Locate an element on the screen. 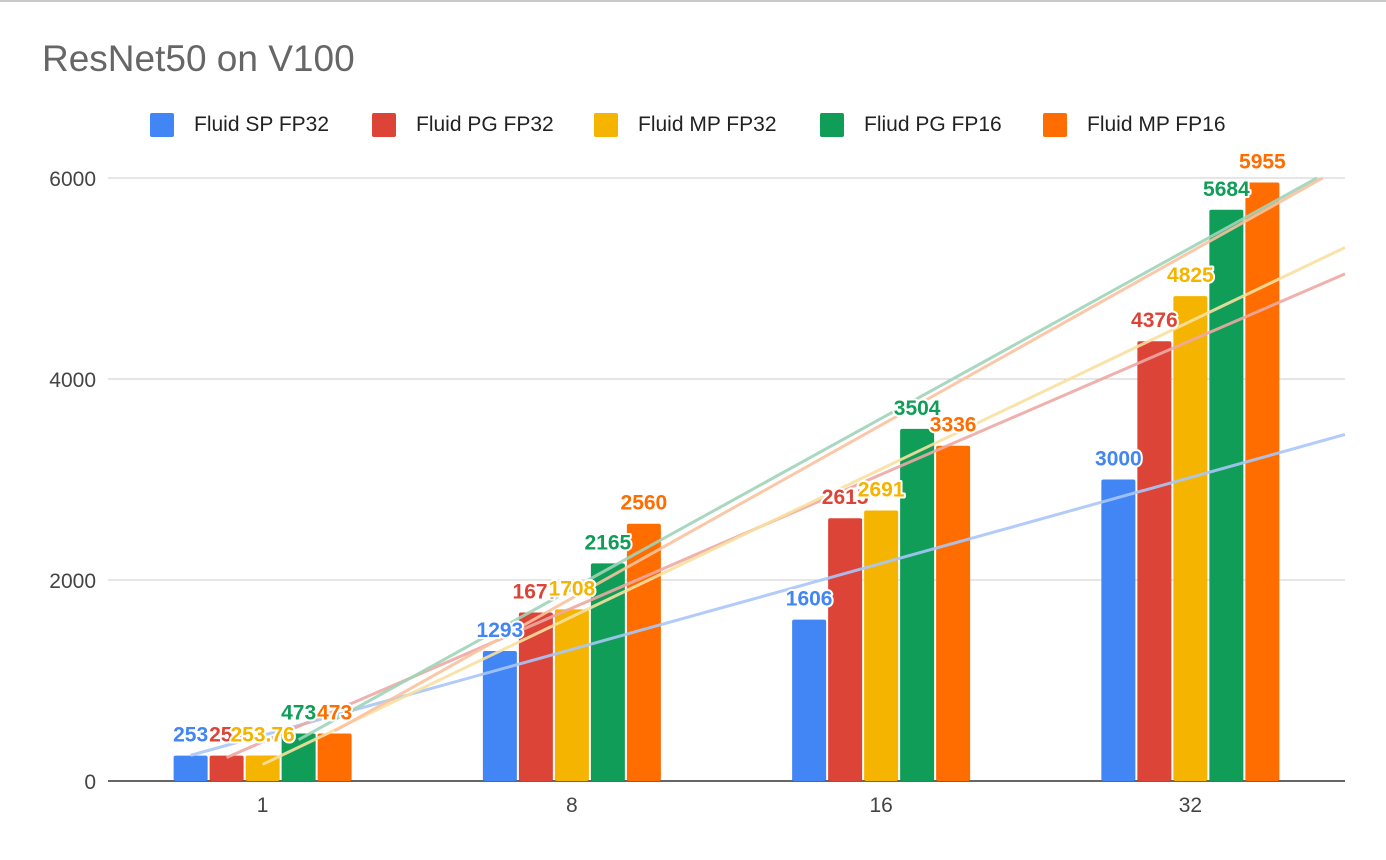  data-label: 4376 is located at coordinates (1154, 320).